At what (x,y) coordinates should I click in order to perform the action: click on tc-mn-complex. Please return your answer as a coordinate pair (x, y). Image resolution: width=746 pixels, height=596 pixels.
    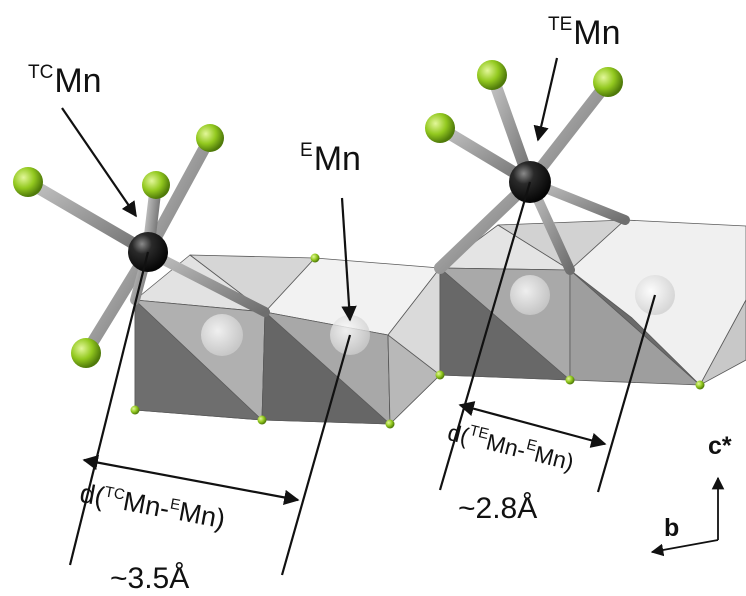
    Looking at the image, I should click on (141, 246).